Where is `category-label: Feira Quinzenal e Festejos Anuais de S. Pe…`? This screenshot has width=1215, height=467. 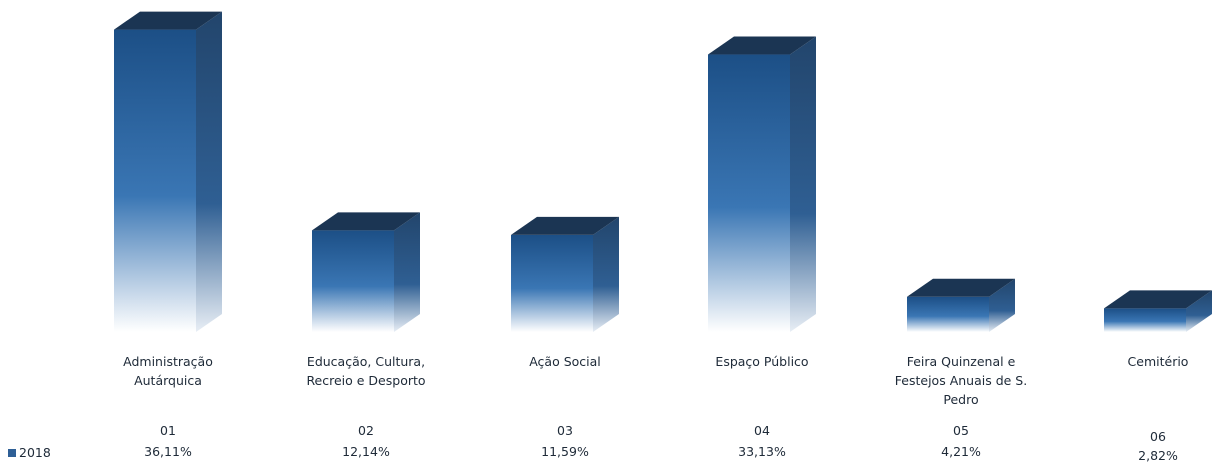 category-label: Feira Quinzenal e Festejos Anuais de S. Pe… is located at coordinates (961, 380).